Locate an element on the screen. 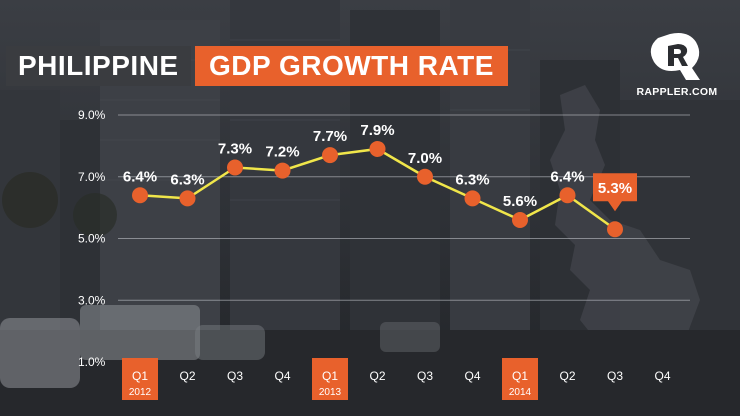 The image size is (740, 416). y-tick-label: 3.0% is located at coordinates (92, 300).